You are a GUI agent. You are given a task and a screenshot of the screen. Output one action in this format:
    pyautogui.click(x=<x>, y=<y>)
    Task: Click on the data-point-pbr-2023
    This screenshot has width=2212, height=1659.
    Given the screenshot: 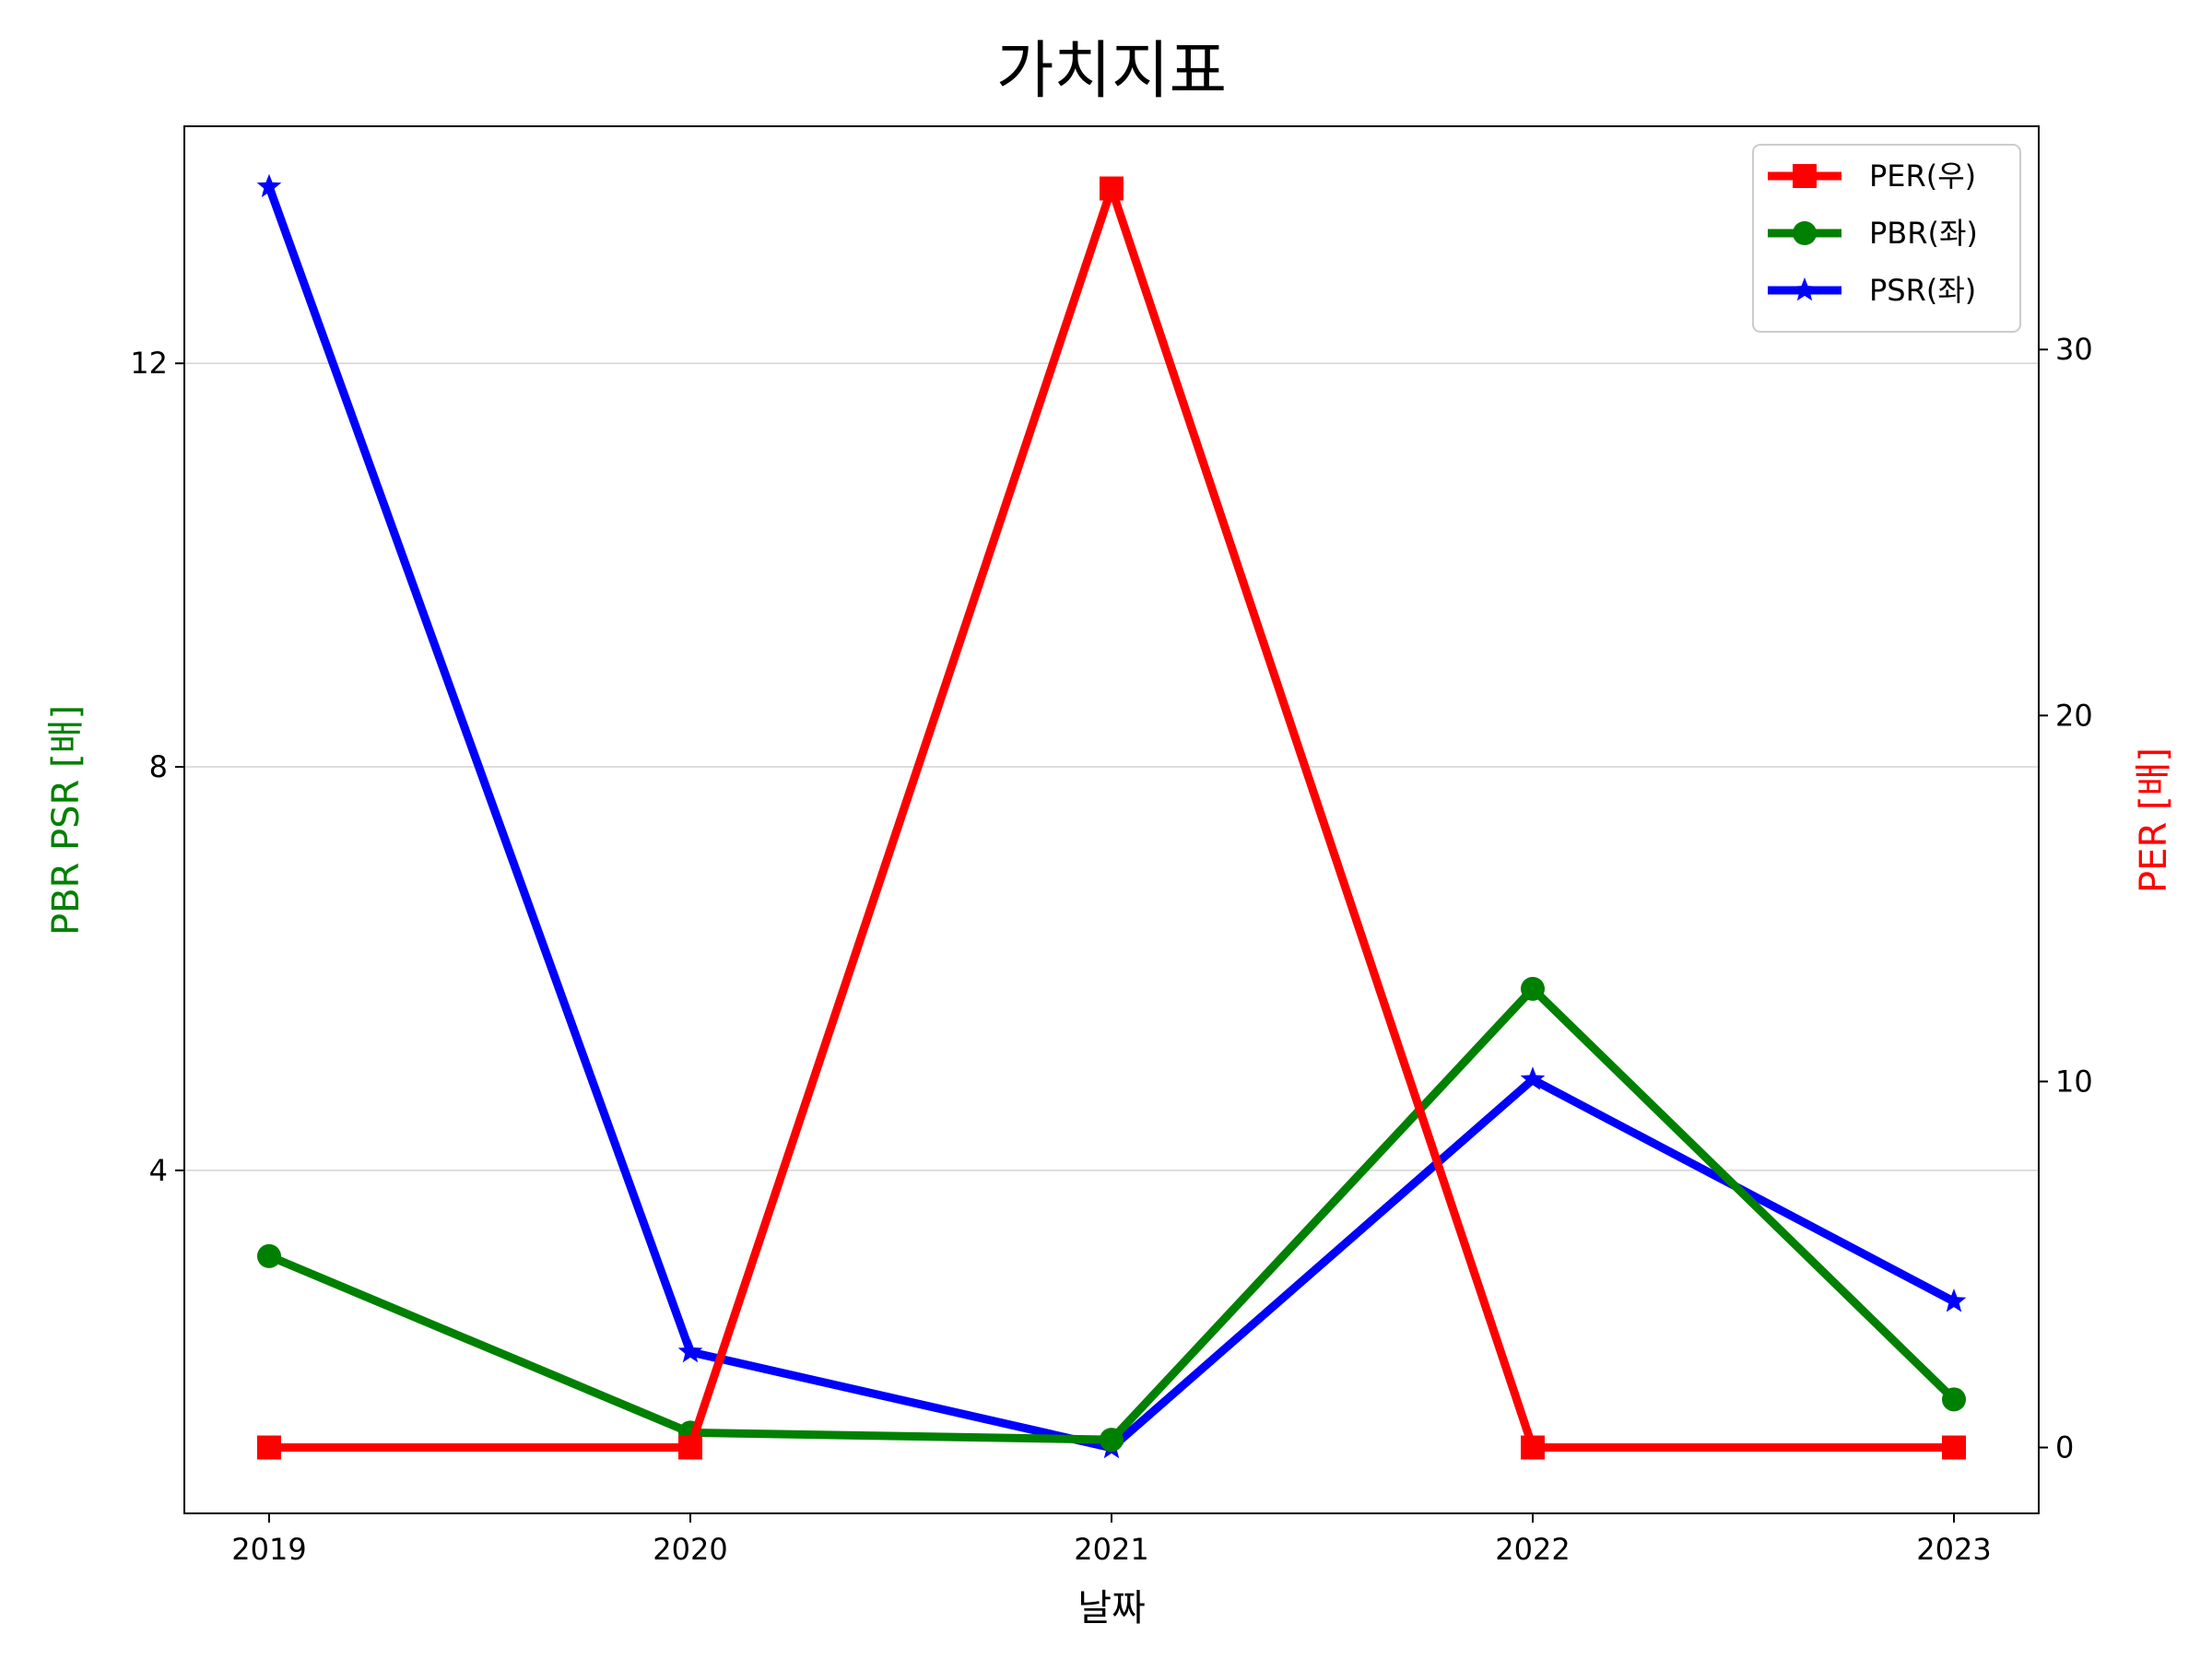 What is the action you would take?
    pyautogui.click(x=1954, y=1399)
    